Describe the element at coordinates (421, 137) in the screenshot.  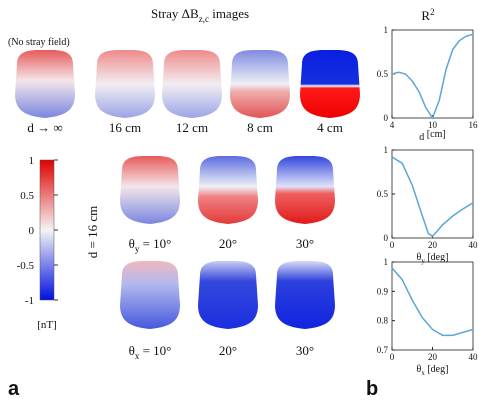
I see `label-symbol: d` at that location.